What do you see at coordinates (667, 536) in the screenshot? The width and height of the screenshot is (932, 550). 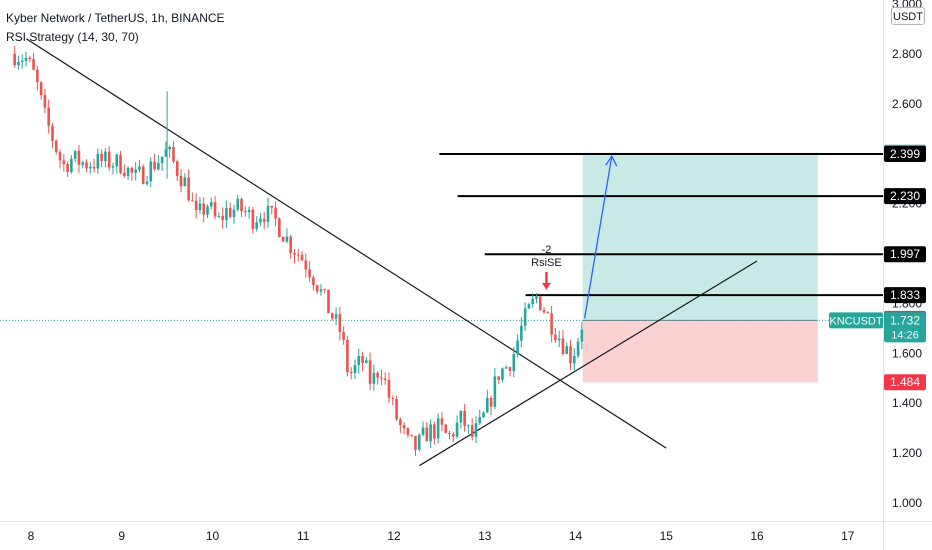 I see `x-tick-label-7: 15` at bounding box center [667, 536].